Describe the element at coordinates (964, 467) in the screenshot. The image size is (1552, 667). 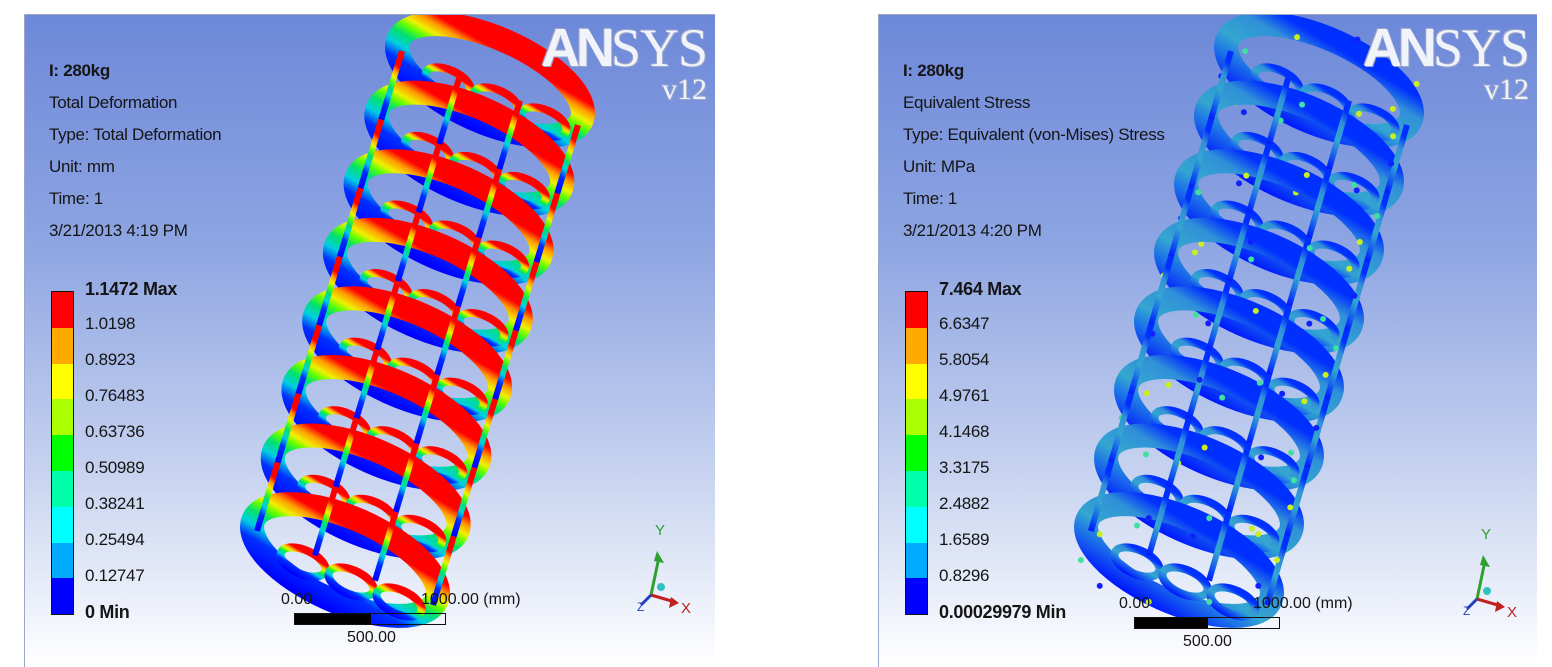
I see `legend-label: 3.3175` at that location.